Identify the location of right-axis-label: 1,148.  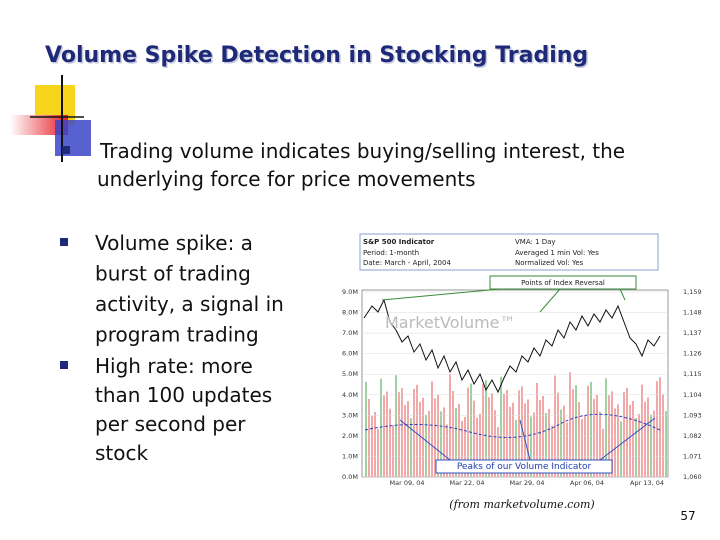
(692, 313).